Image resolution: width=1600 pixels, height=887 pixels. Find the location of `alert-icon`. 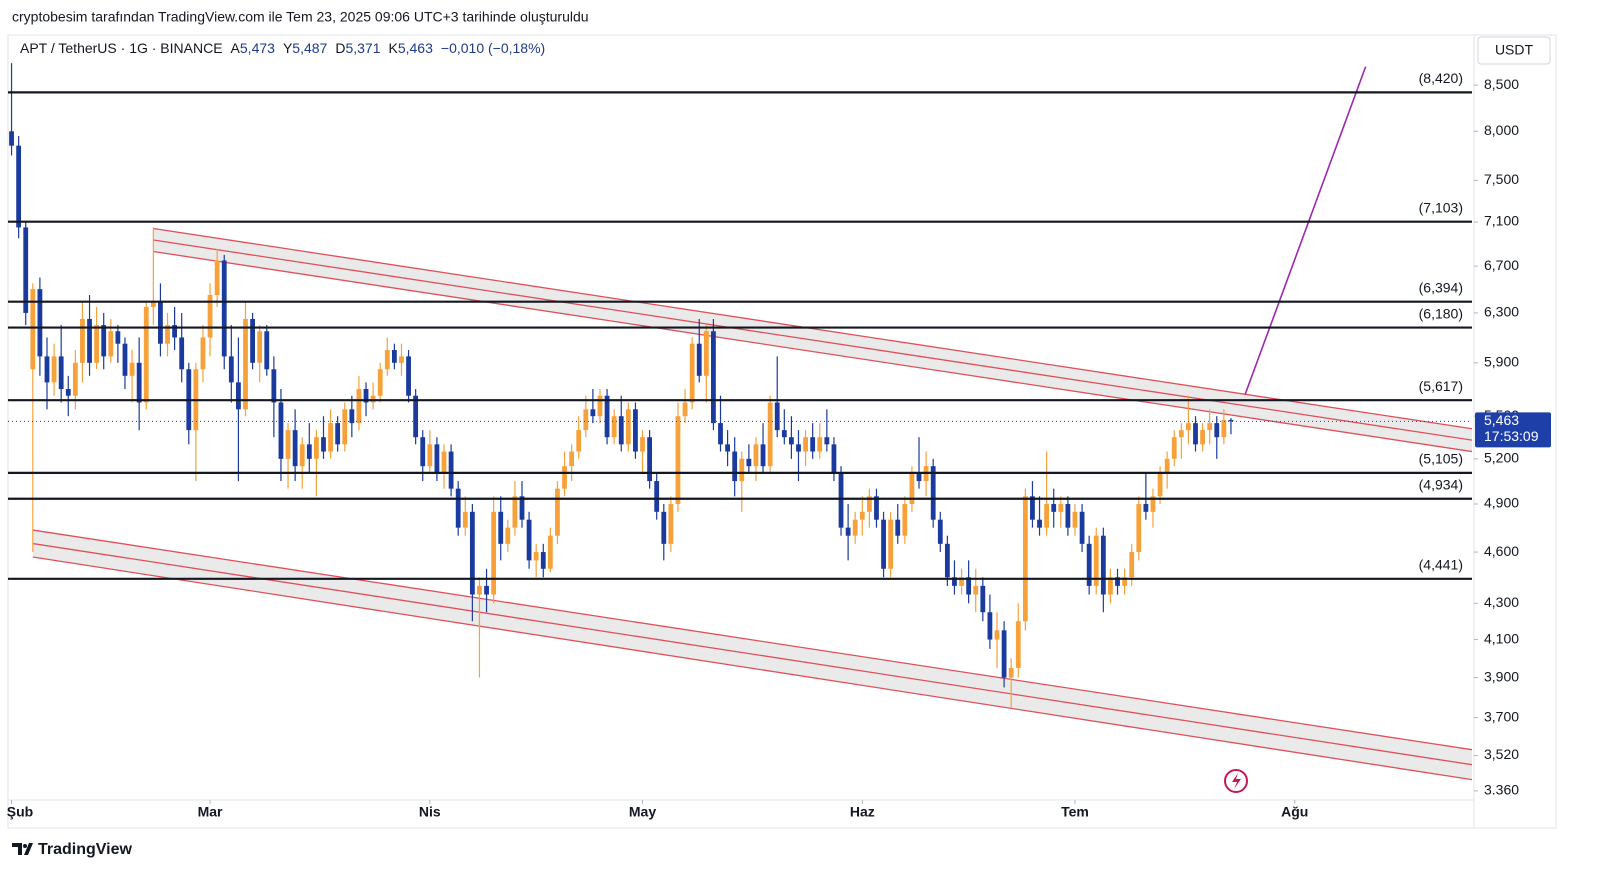

alert-icon is located at coordinates (1236, 781).